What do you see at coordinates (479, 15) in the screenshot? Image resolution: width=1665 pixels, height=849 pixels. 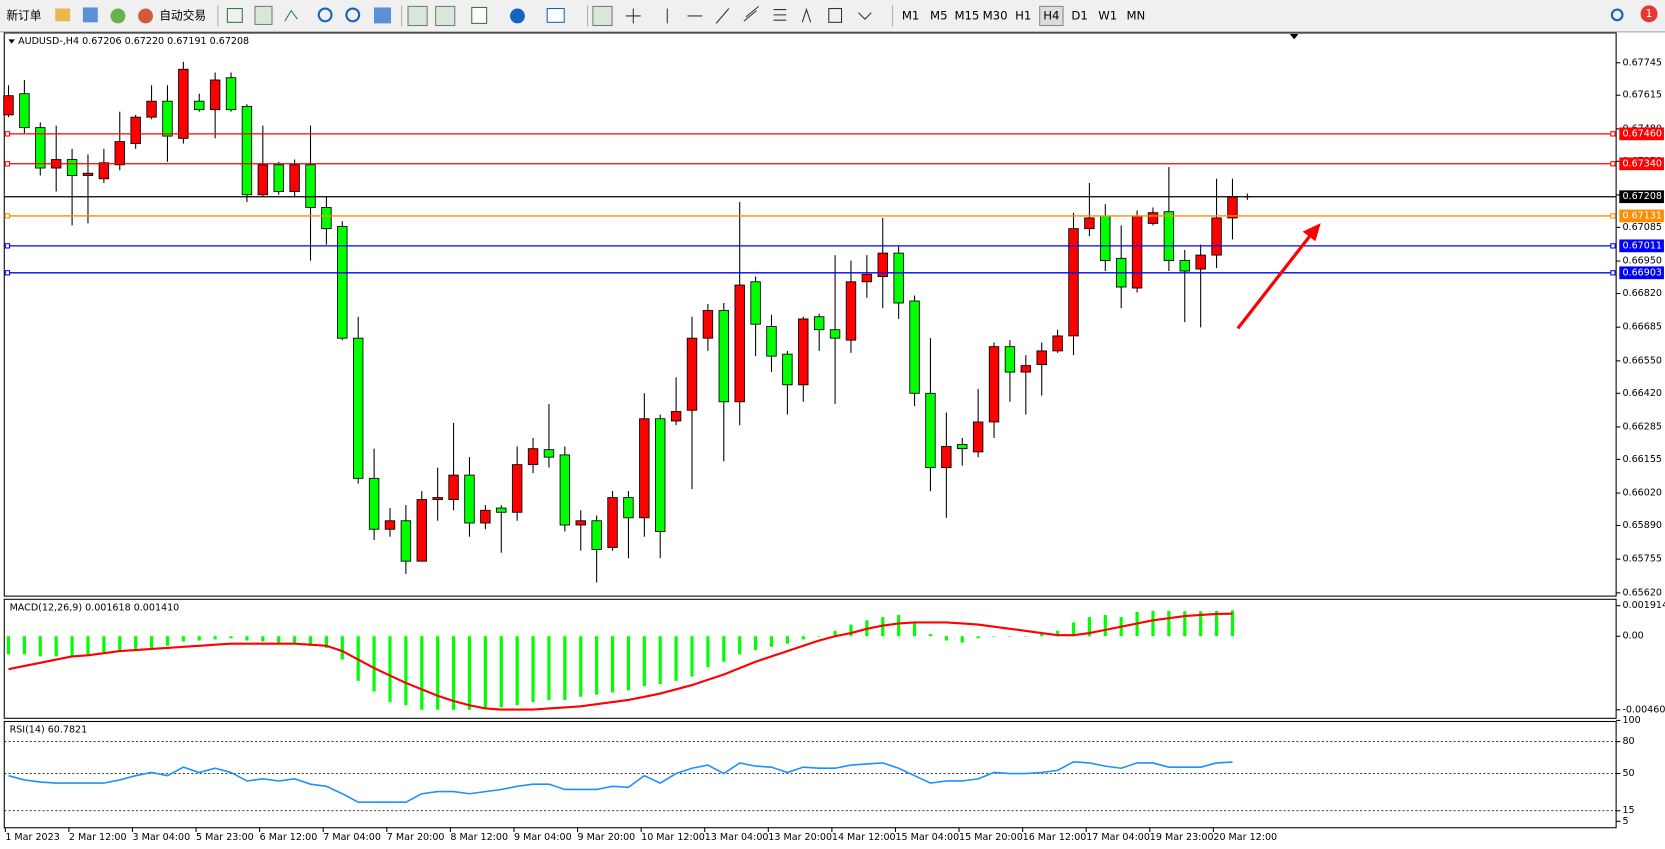 I see `indicator-icon` at bounding box center [479, 15].